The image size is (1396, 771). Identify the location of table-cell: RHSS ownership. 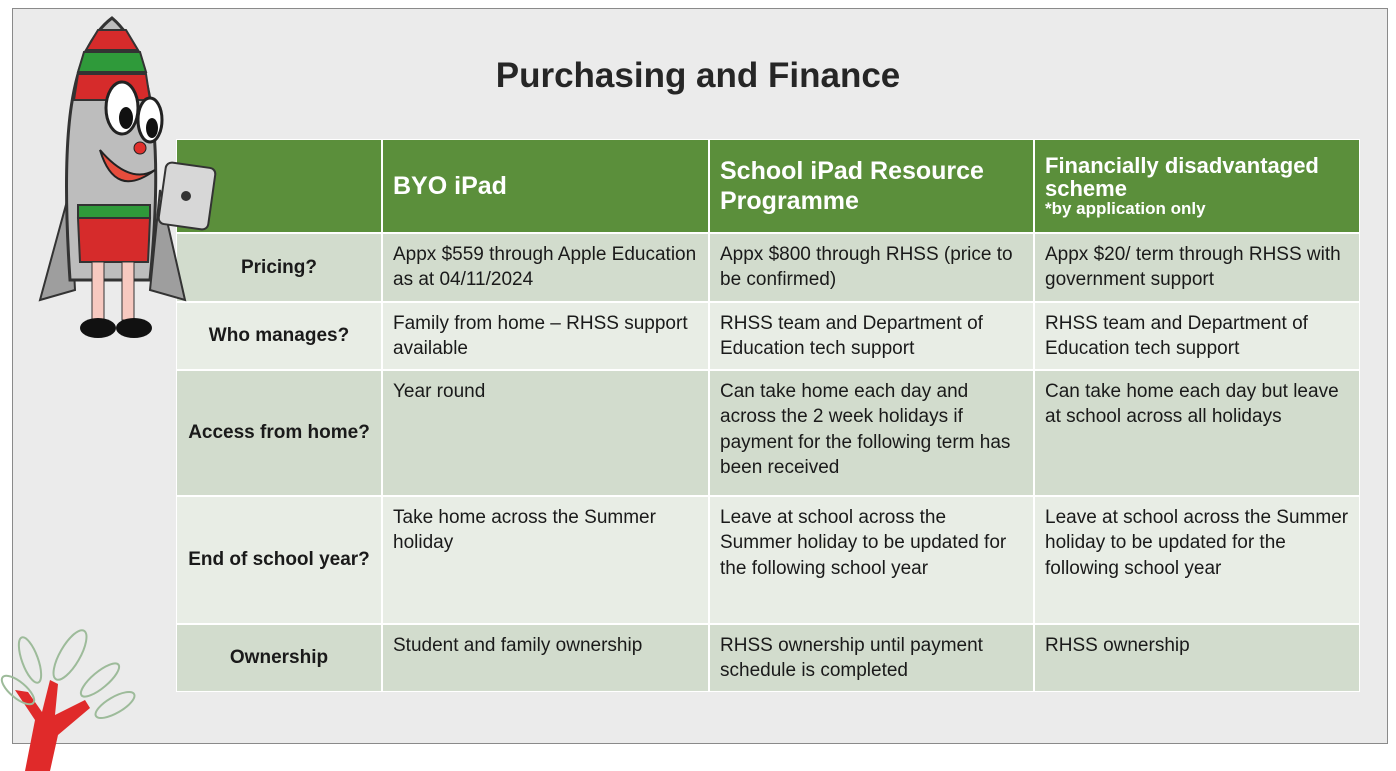
(1197, 658).